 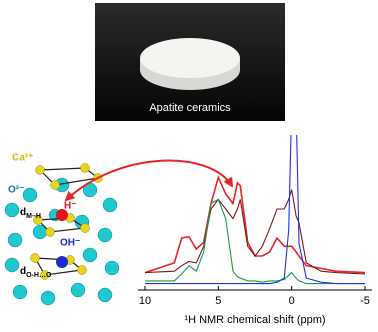 I want to click on x-tick-label: 0, so click(x=292, y=301).